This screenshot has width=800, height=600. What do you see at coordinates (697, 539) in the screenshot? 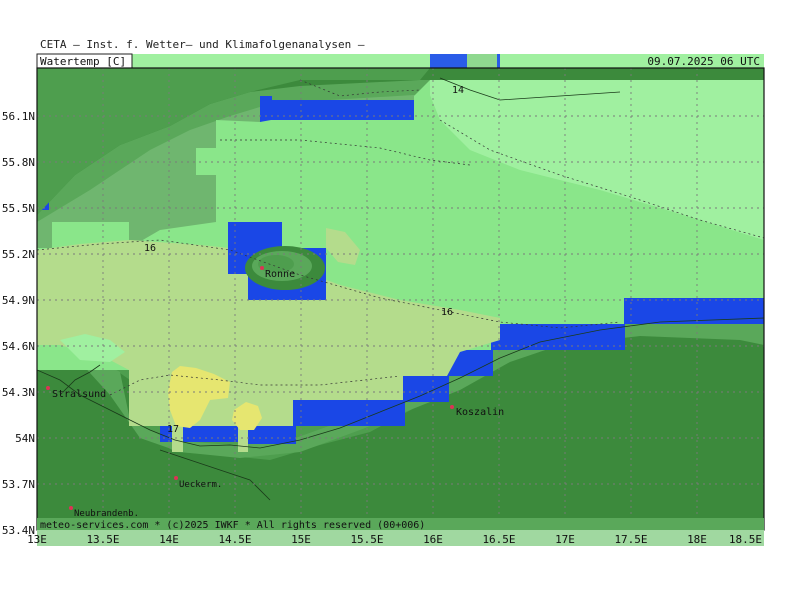
I see `lon-label: 18E` at bounding box center [697, 539].